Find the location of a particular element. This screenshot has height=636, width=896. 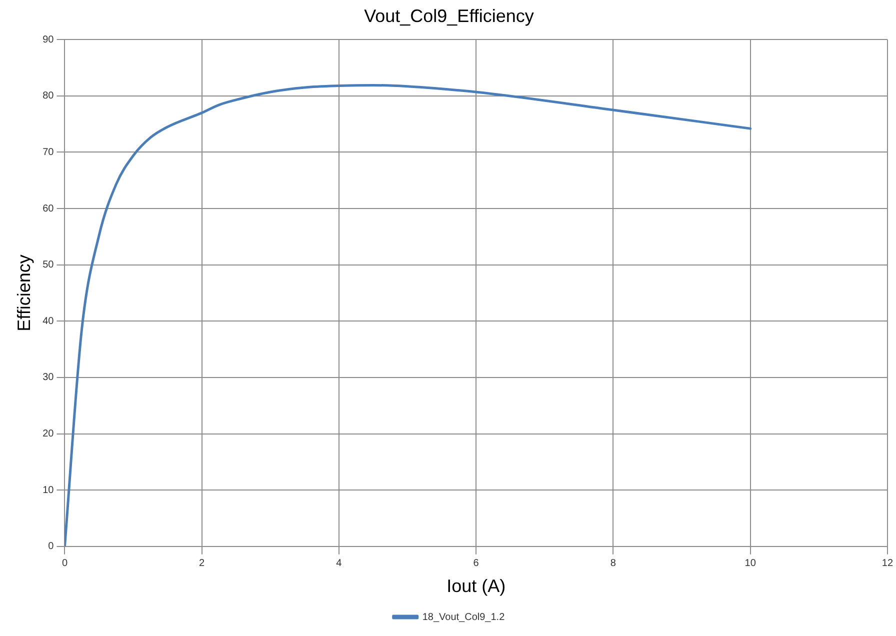

x-tick-label: 10 is located at coordinates (750, 564).